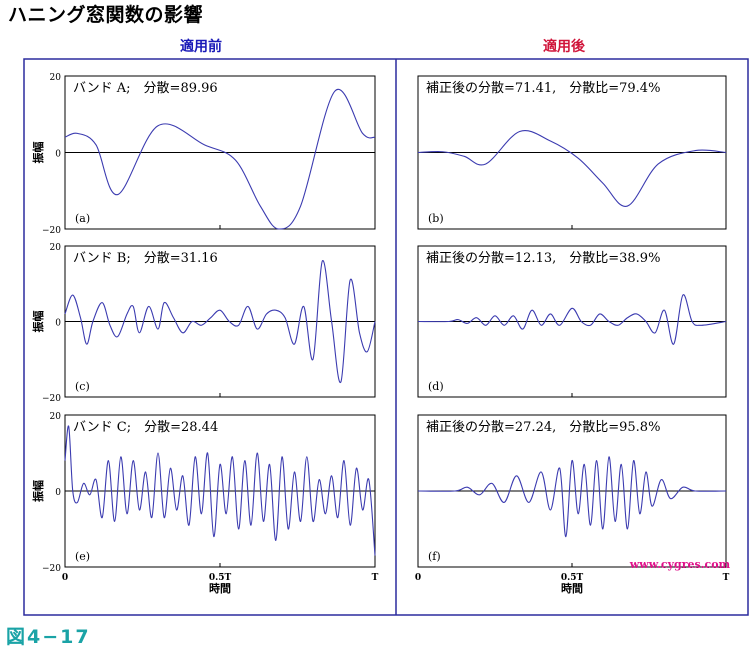 The image size is (750, 650). I want to click on series-line-f, so click(572, 497).